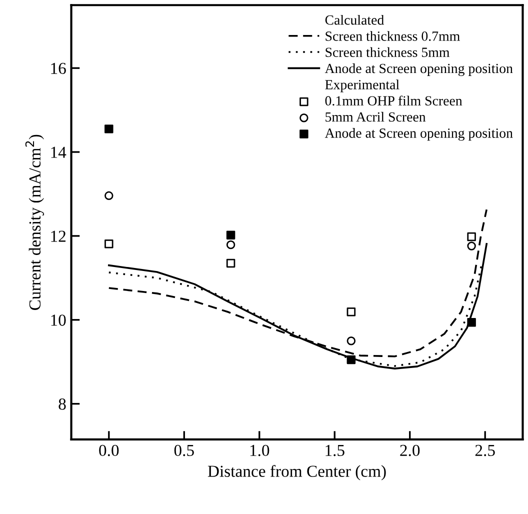  I want to click on legend-label: Screen thickness 0.7mm, so click(393, 36).